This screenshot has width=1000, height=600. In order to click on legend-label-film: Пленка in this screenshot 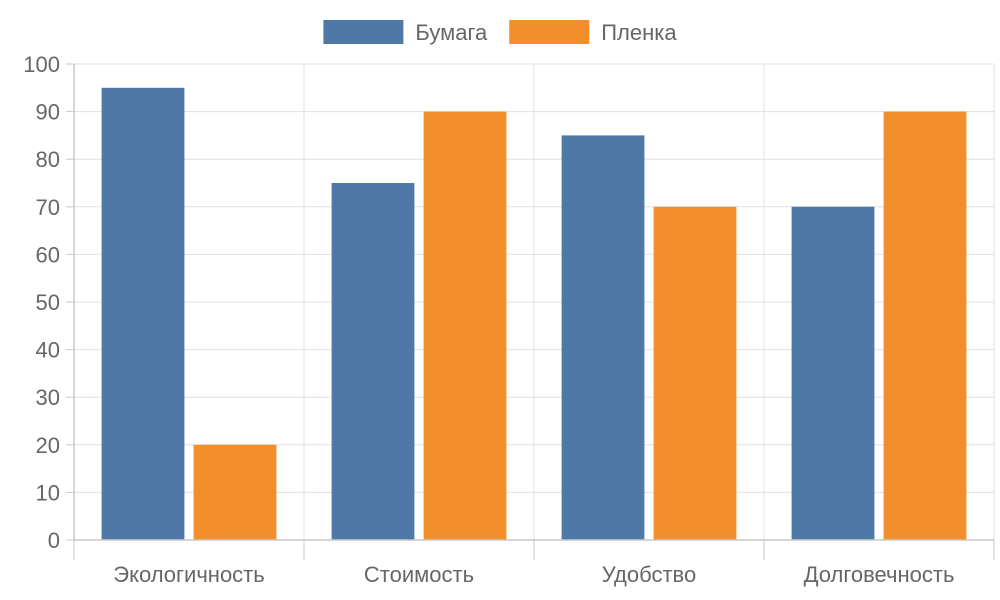, I will do `click(639, 32)`.